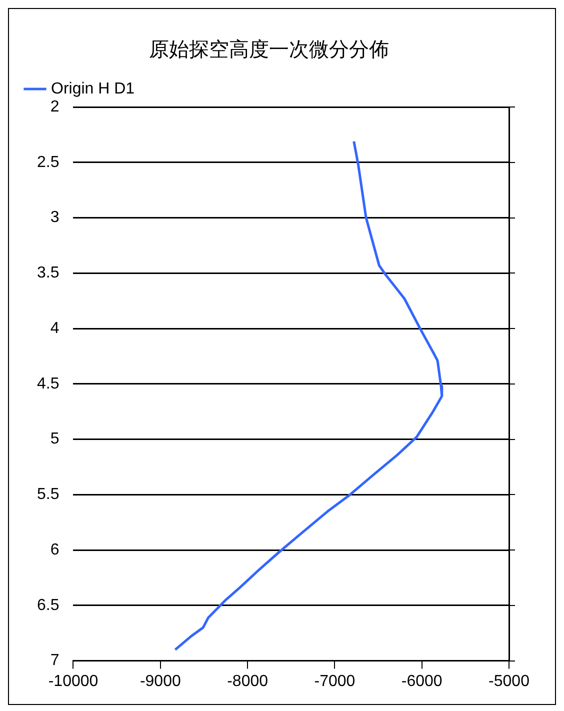 This screenshot has height=711, width=564. What do you see at coordinates (55, 549) in the screenshot?
I see `y-tick-label: 6` at bounding box center [55, 549].